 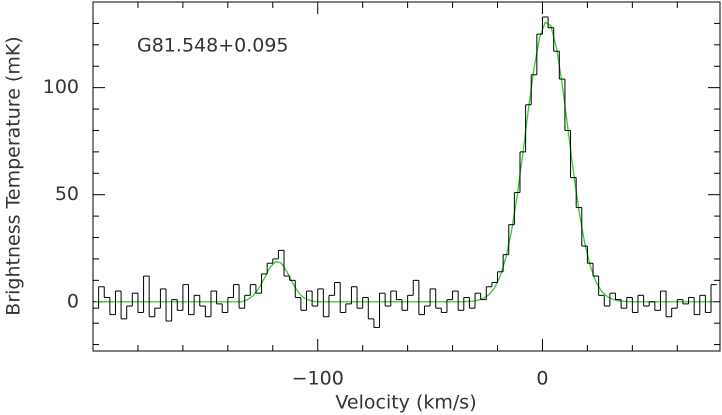 What do you see at coordinates (213, 46) in the screenshot?
I see `annotation: G81.548+0.095` at bounding box center [213, 46].